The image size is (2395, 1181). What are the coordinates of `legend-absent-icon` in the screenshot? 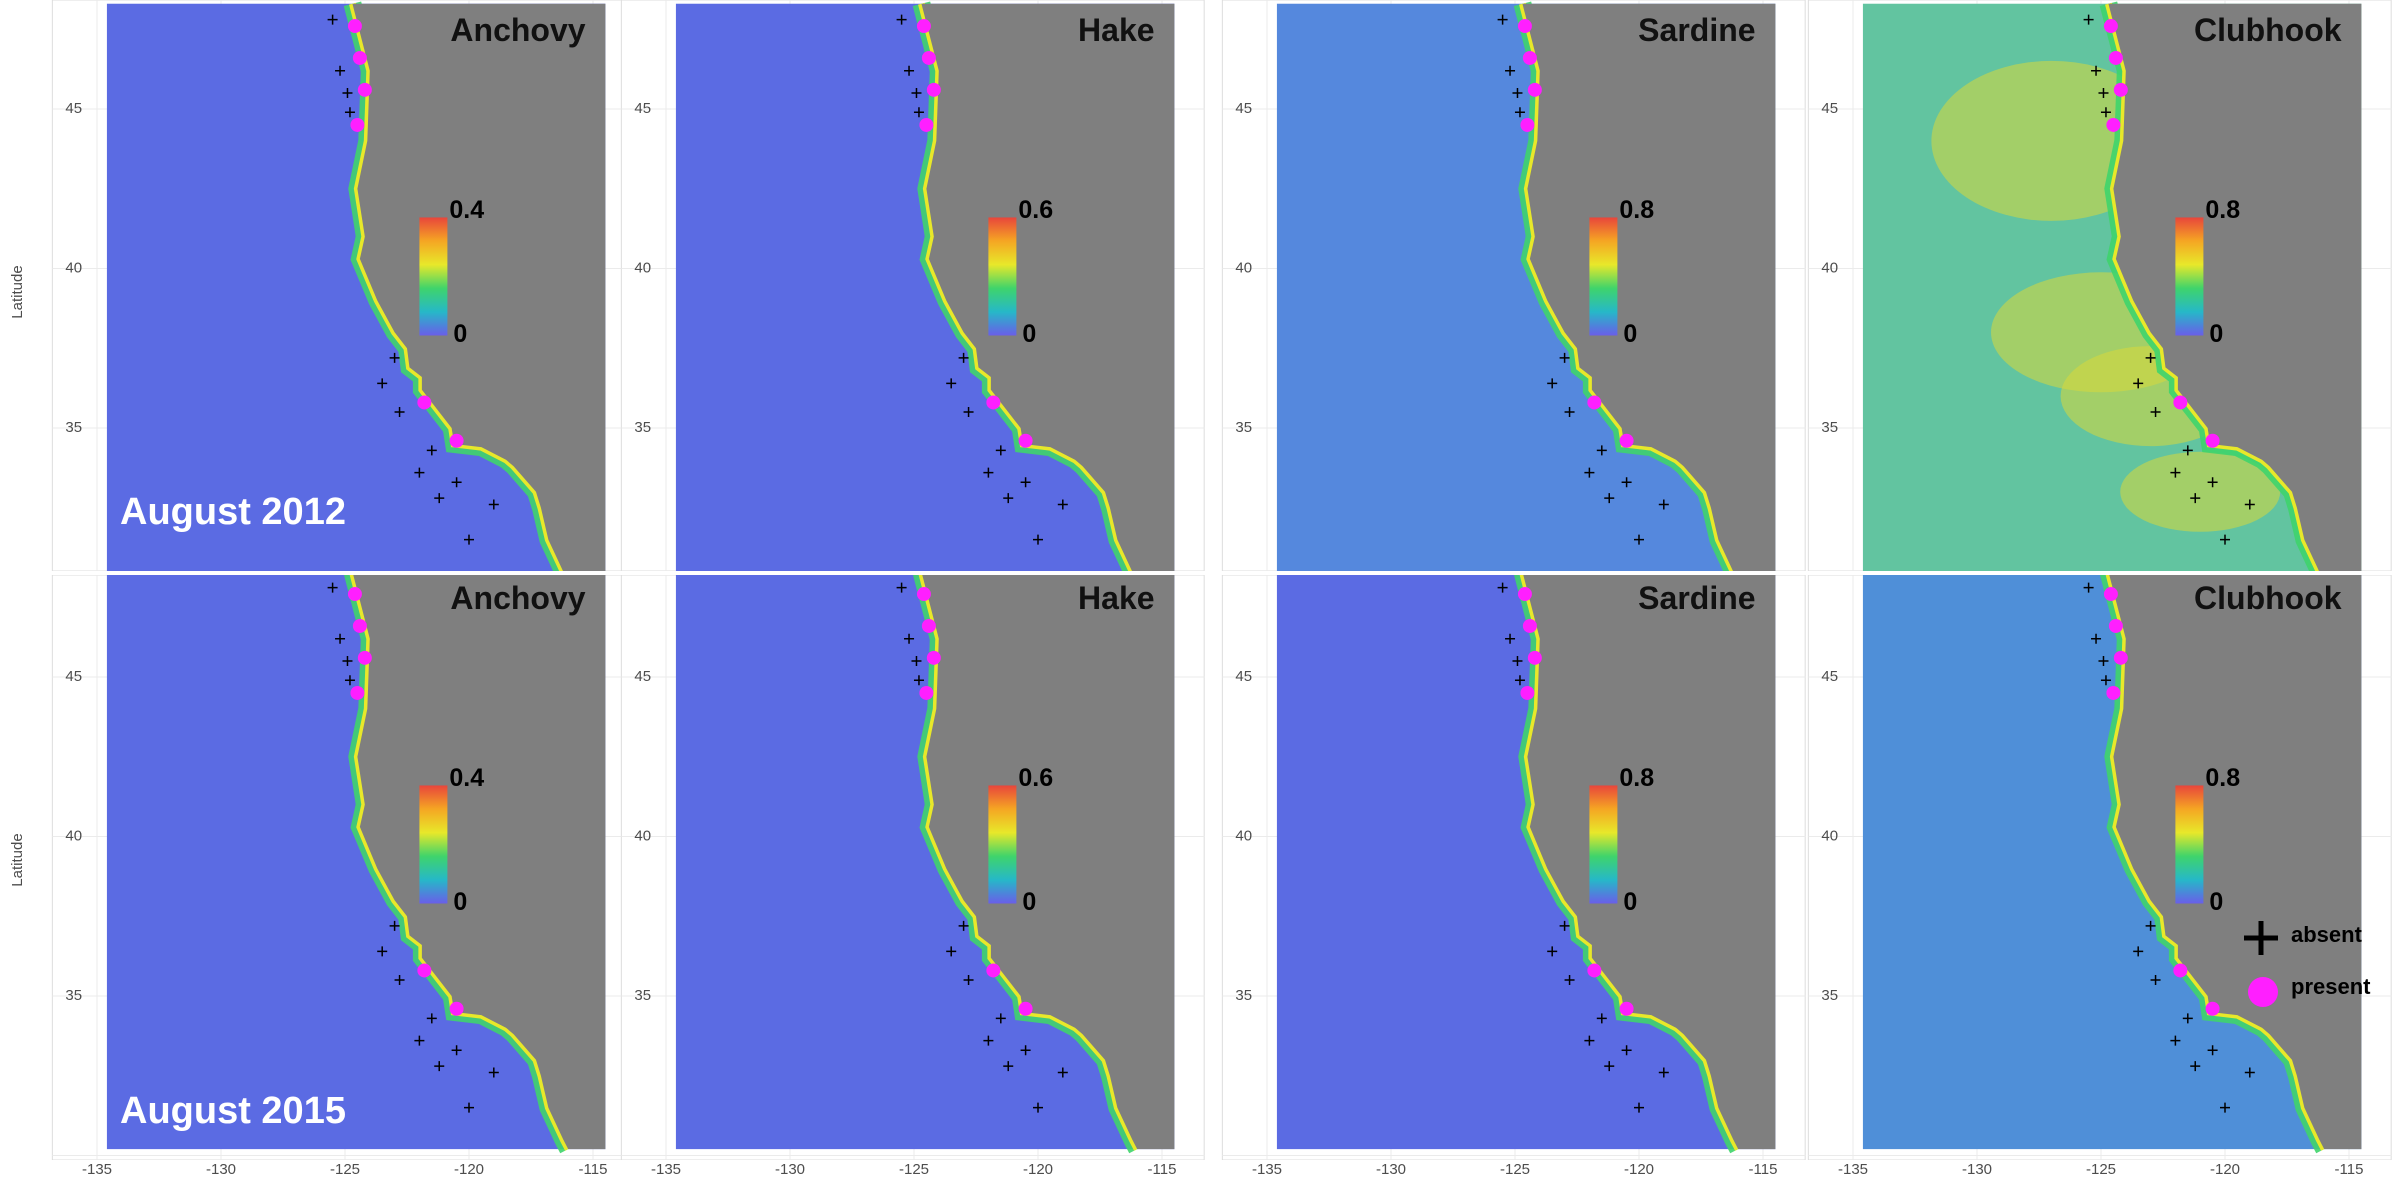 It's located at (2261, 938).